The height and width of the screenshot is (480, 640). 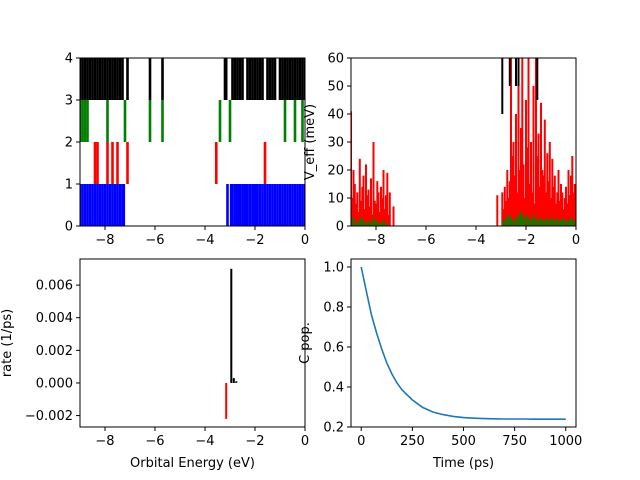 What do you see at coordinates (69, 59) in the screenshot?
I see `y-tick-label: 4` at bounding box center [69, 59].